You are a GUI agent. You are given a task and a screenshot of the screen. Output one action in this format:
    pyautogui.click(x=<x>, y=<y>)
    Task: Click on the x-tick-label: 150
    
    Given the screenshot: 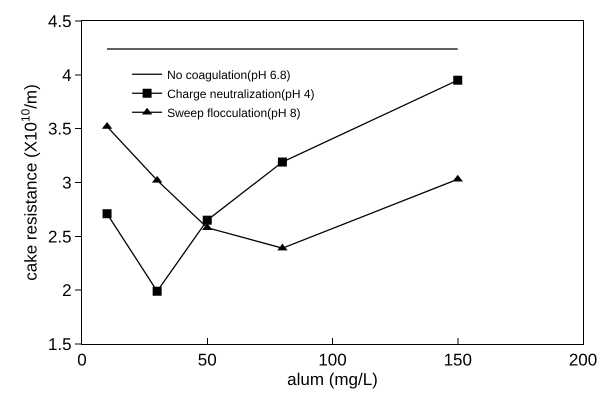 What is the action you would take?
    pyautogui.click(x=458, y=360)
    